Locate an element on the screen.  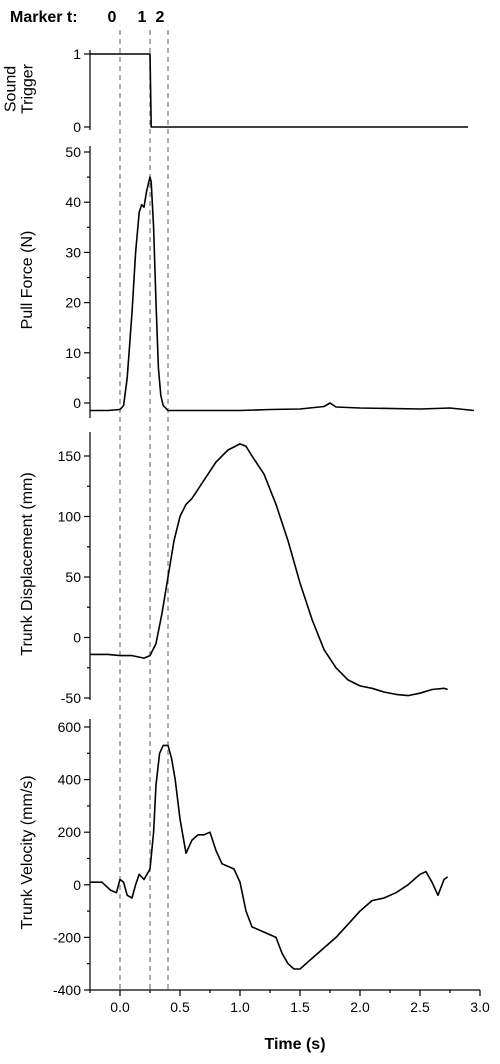
series-line-sound is located at coordinates (279, 90).